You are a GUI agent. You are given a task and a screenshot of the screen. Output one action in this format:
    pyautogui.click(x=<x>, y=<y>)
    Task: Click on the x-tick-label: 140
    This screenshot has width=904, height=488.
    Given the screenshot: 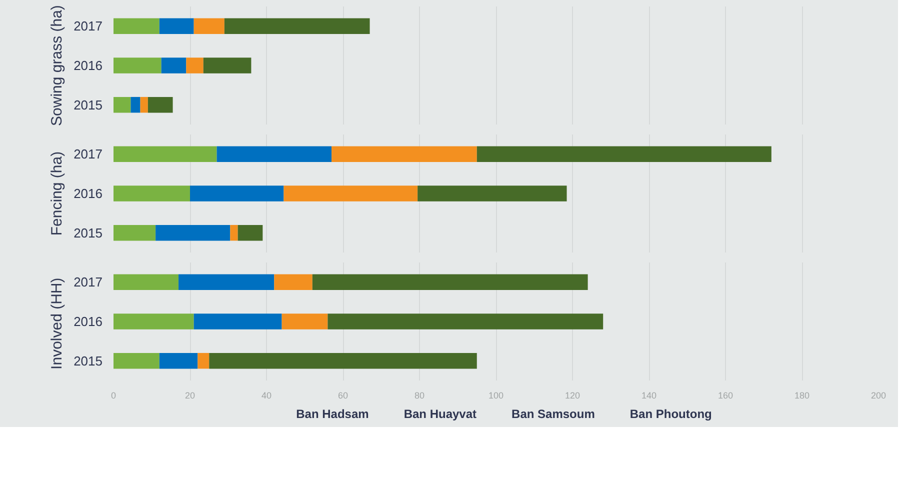 What is the action you would take?
    pyautogui.click(x=649, y=395)
    